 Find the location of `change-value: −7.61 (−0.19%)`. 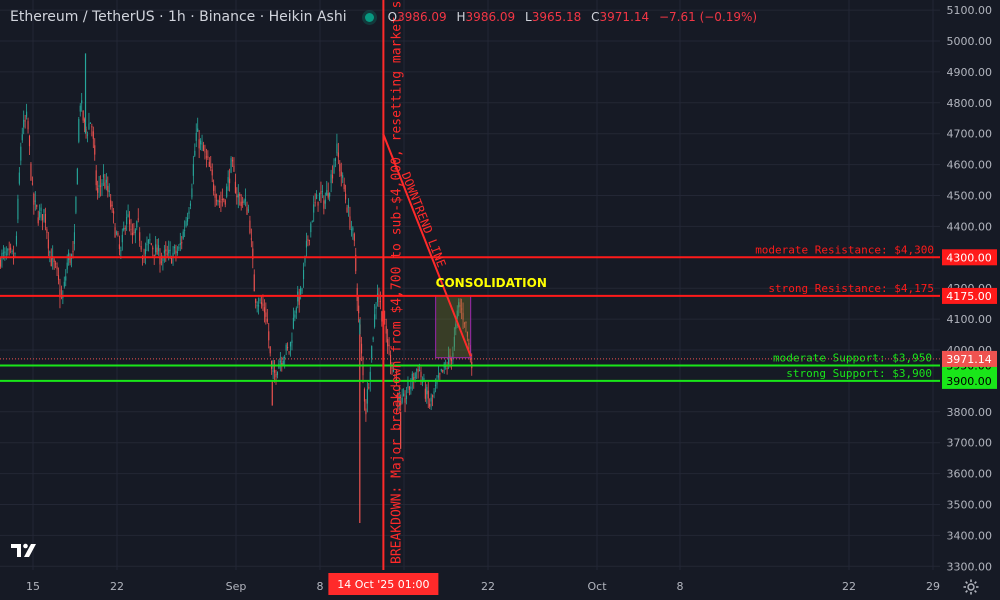

change-value: −7.61 (−0.19%) is located at coordinates (708, 17).